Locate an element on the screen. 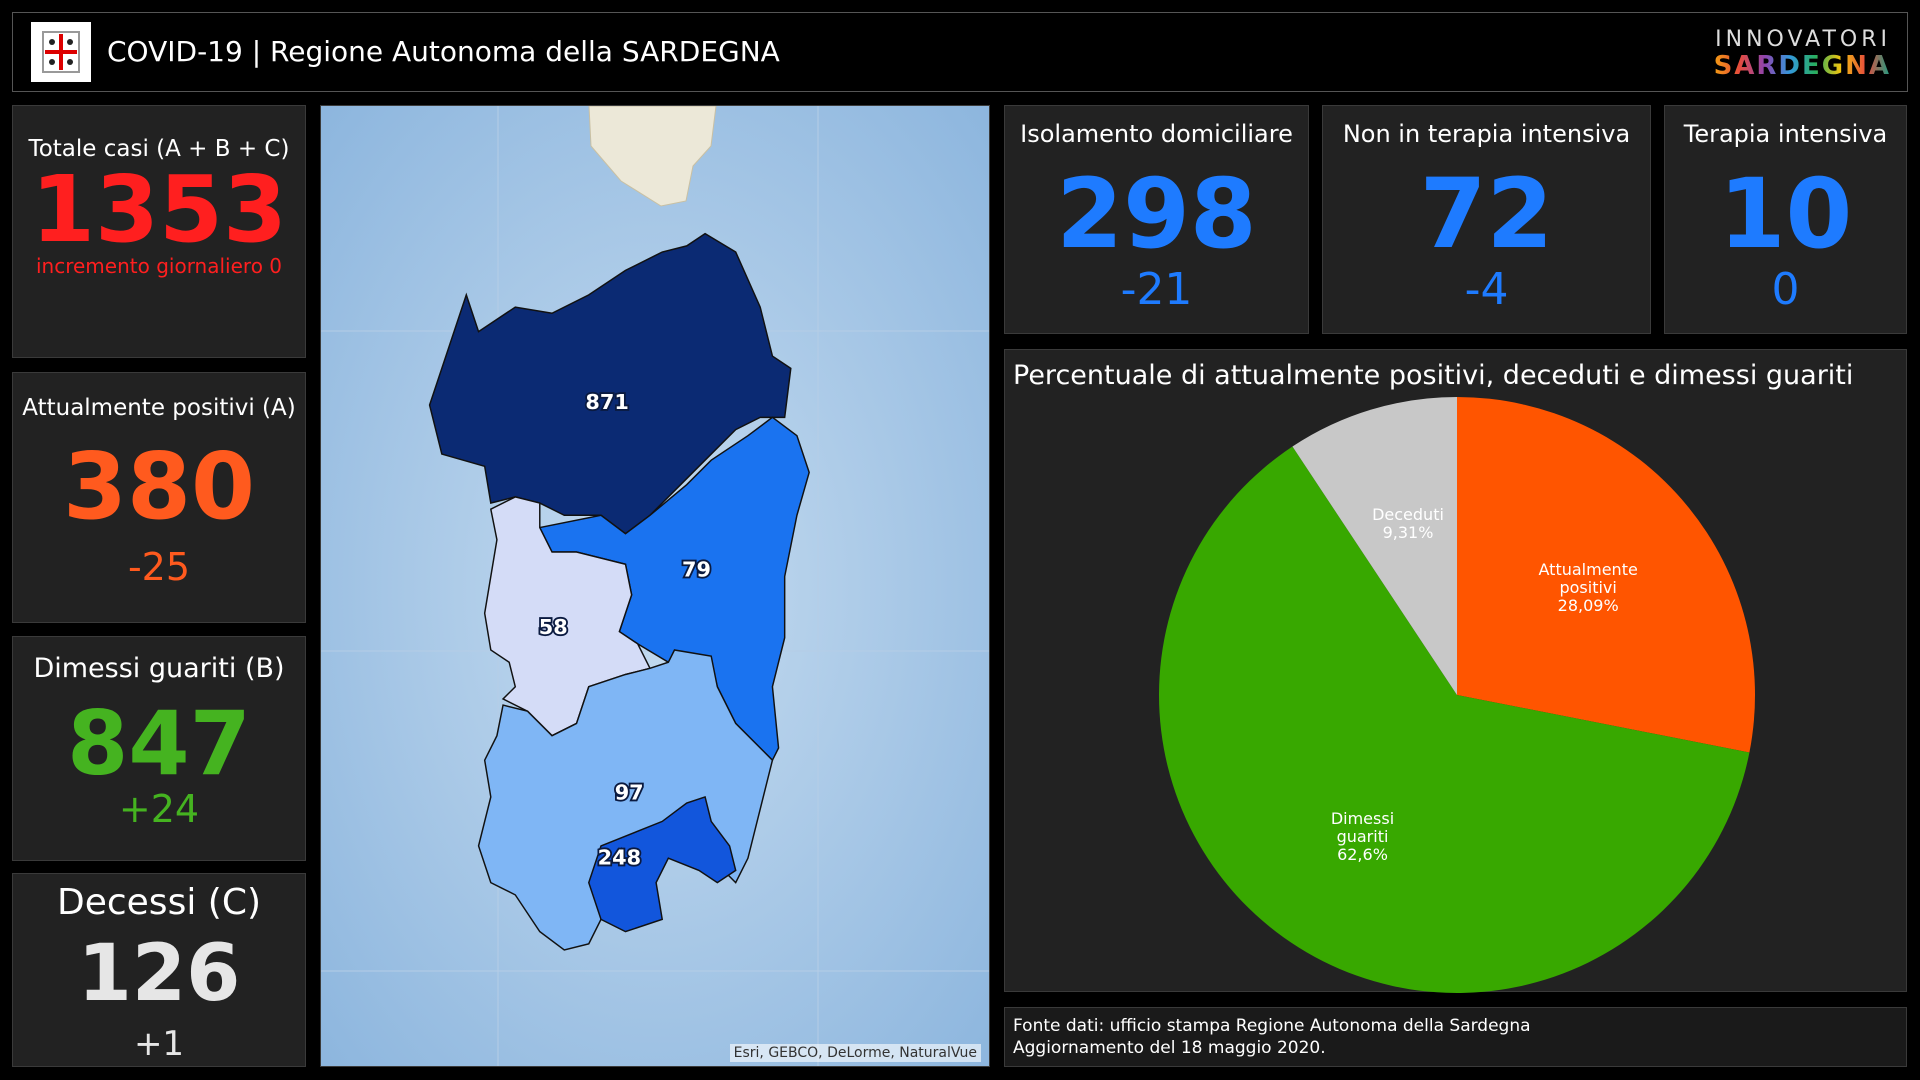 This screenshot has width=1920, height=1080. total-value: 1353 is located at coordinates (159, 209).